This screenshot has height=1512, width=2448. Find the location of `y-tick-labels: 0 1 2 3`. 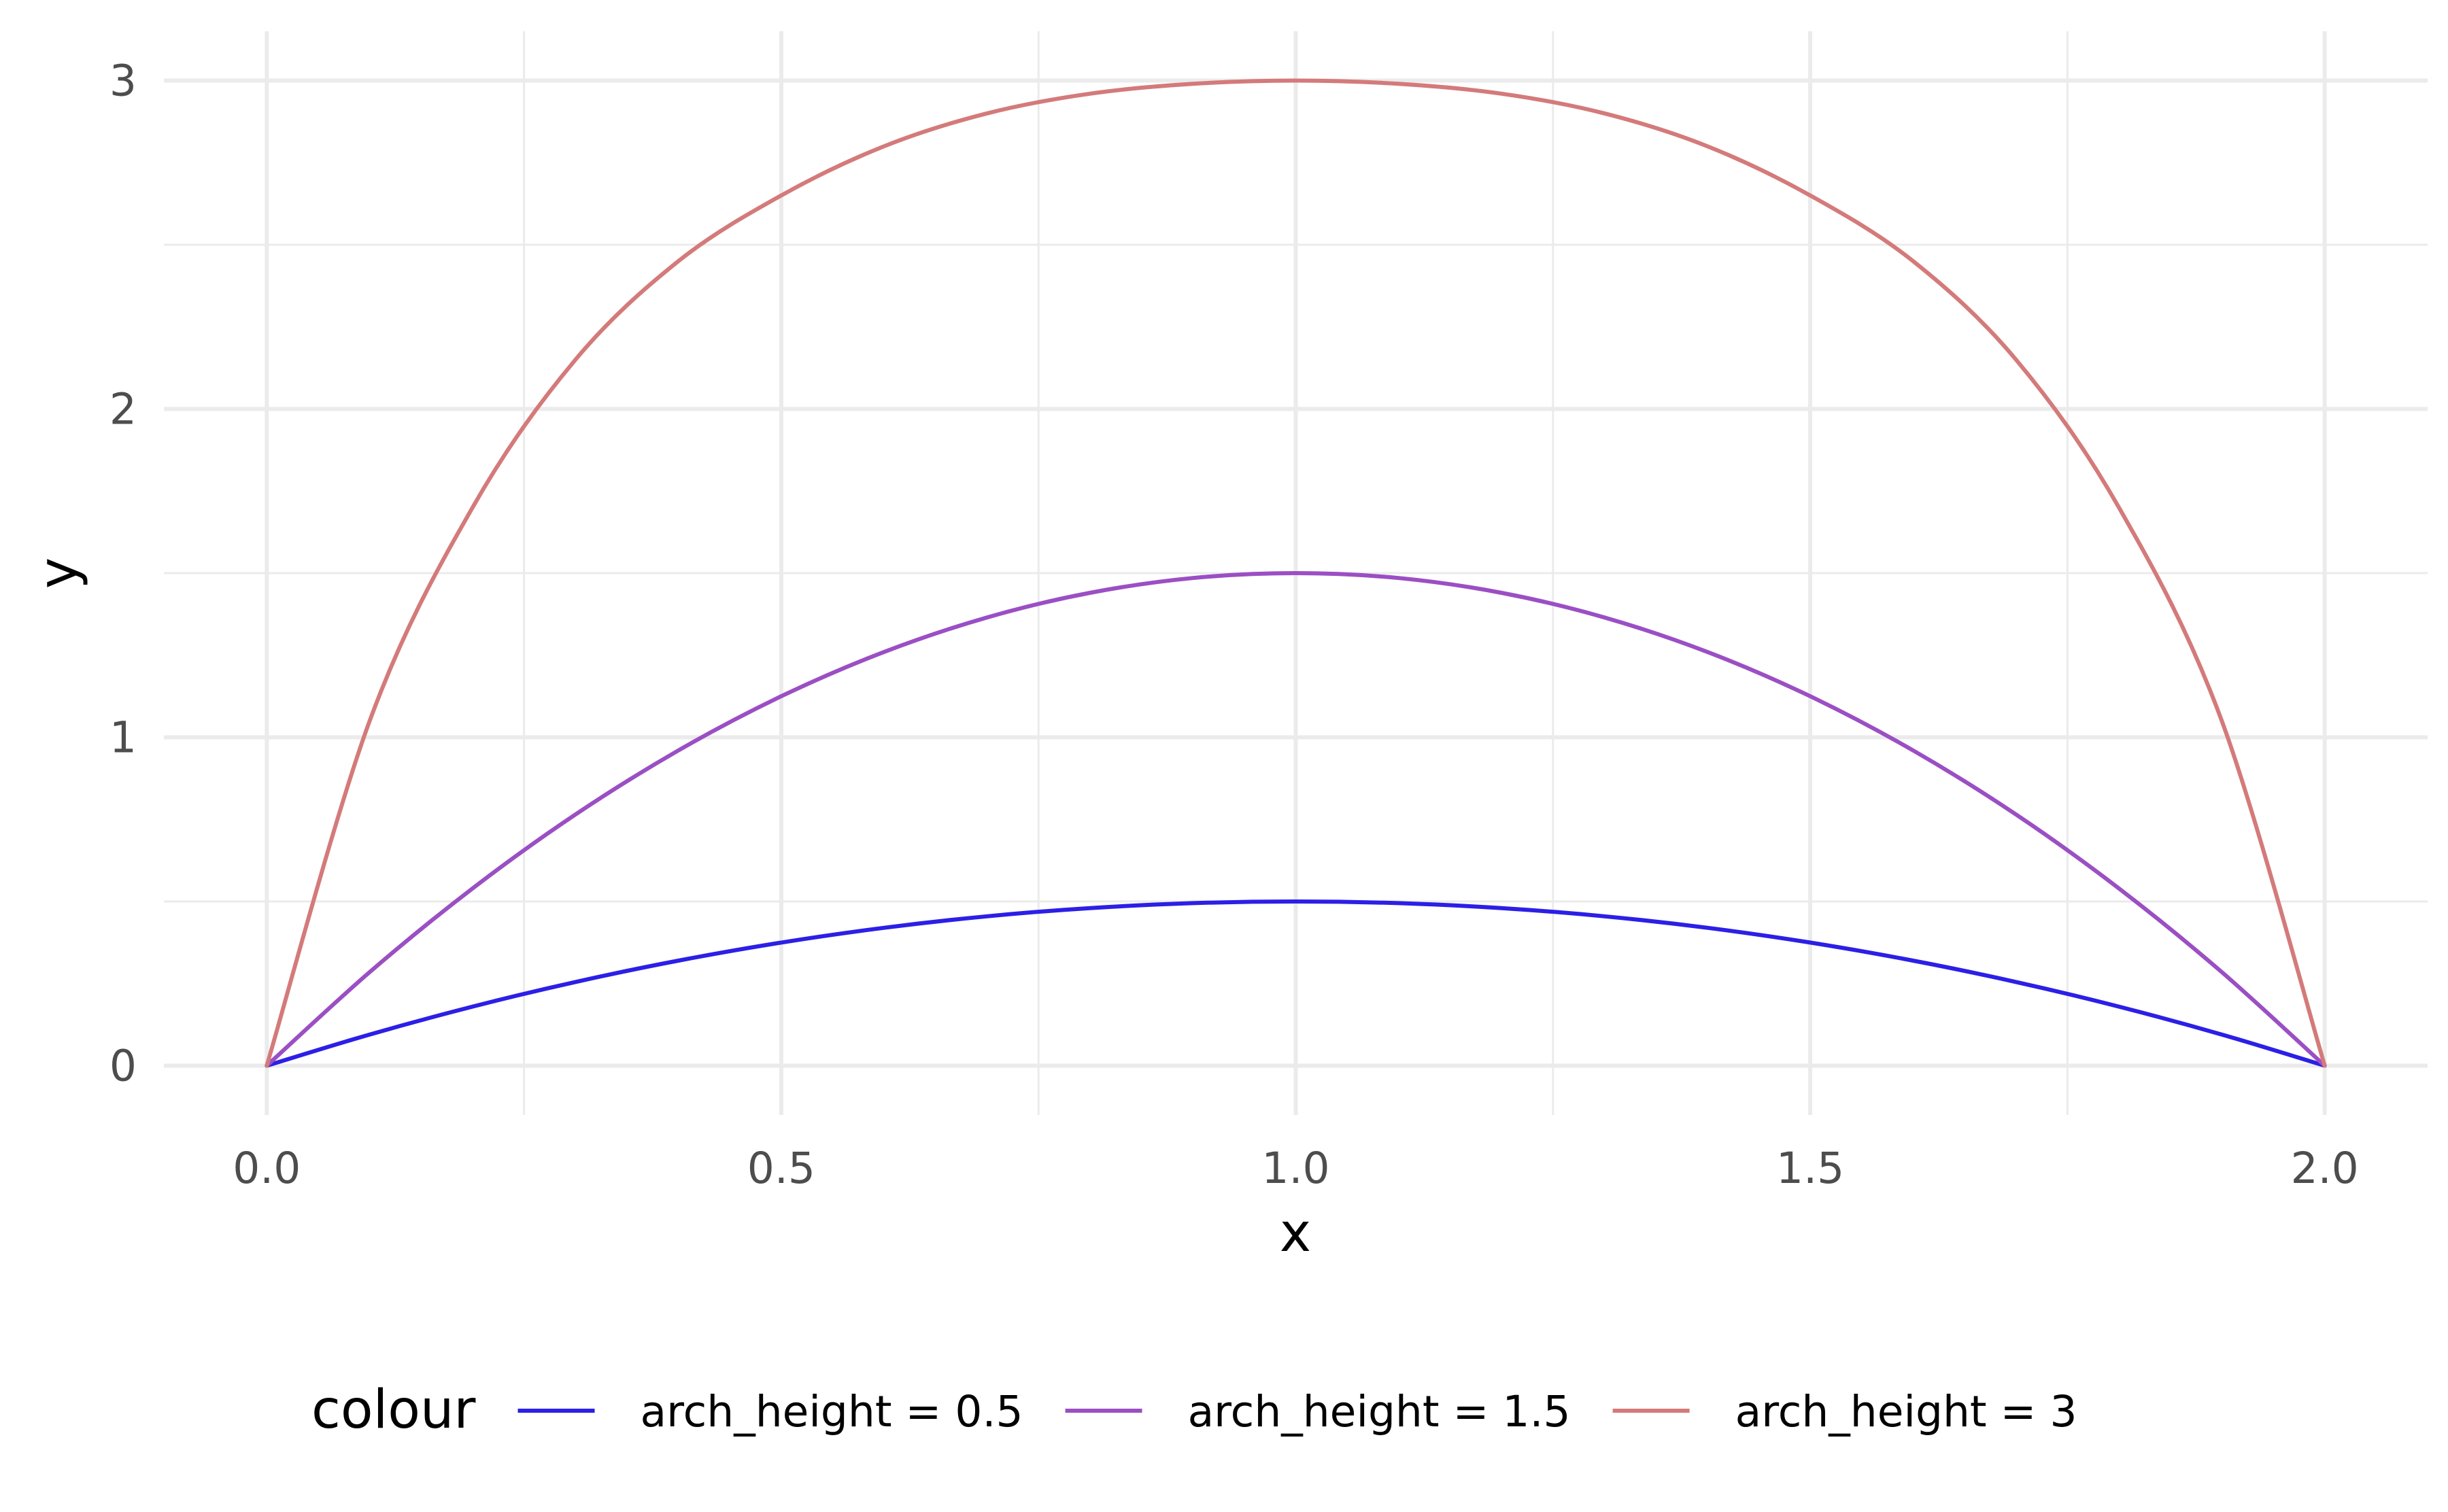

y-tick-labels: 0 1 2 3 is located at coordinates (123, 573).